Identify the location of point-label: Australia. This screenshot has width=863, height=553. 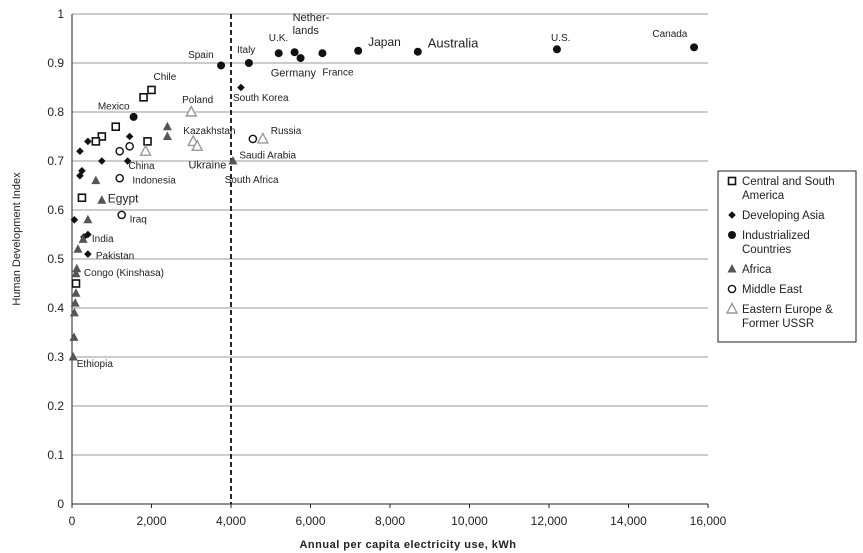
(453, 42).